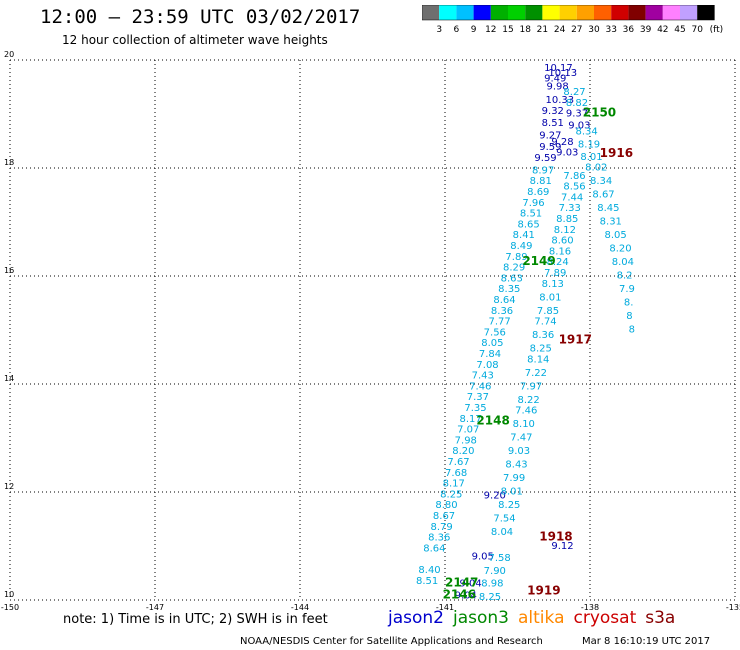  Describe the element at coordinates (483, 376) in the screenshot. I see `wave-height-jason3: 7.43` at that location.